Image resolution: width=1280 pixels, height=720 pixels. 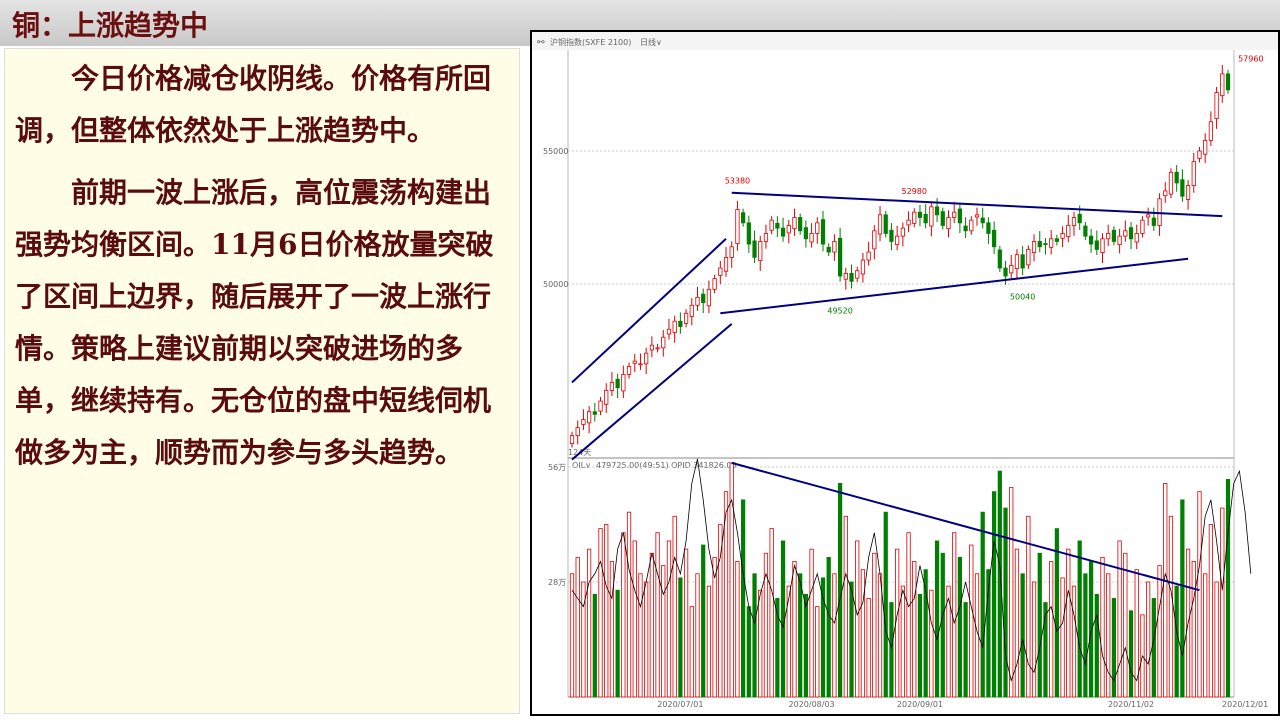 What do you see at coordinates (666, 465) in the screenshot?
I see `volume-indicator-values: 479725.00(49:51) OPID 341826.00` at bounding box center [666, 465].